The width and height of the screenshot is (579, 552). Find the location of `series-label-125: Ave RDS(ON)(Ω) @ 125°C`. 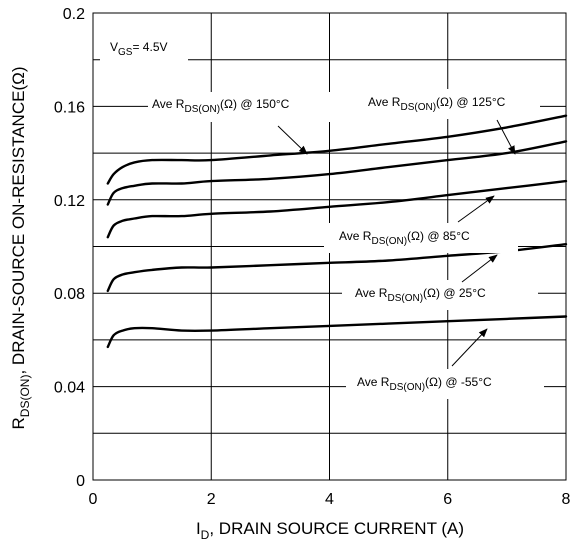

series-label-125: Ave RDS(ON)(Ω) @ 125°C is located at coordinates (437, 104).